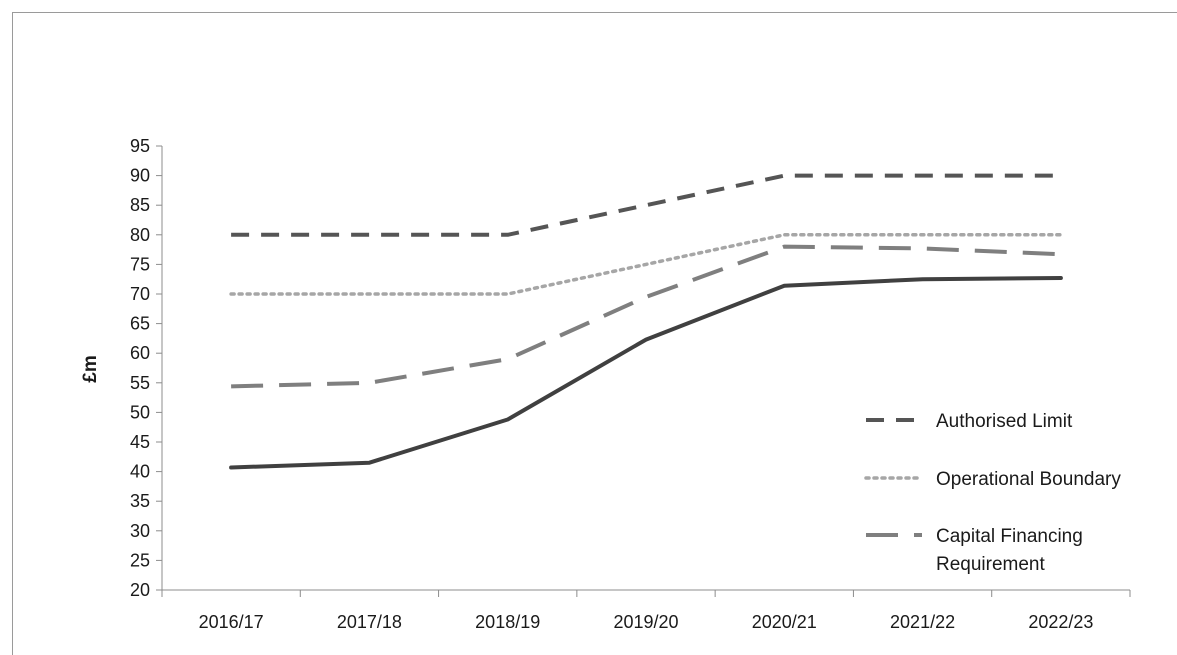 This screenshot has height=655, width=1177. I want to click on legend-label: Operational Boundary, so click(1028, 479).